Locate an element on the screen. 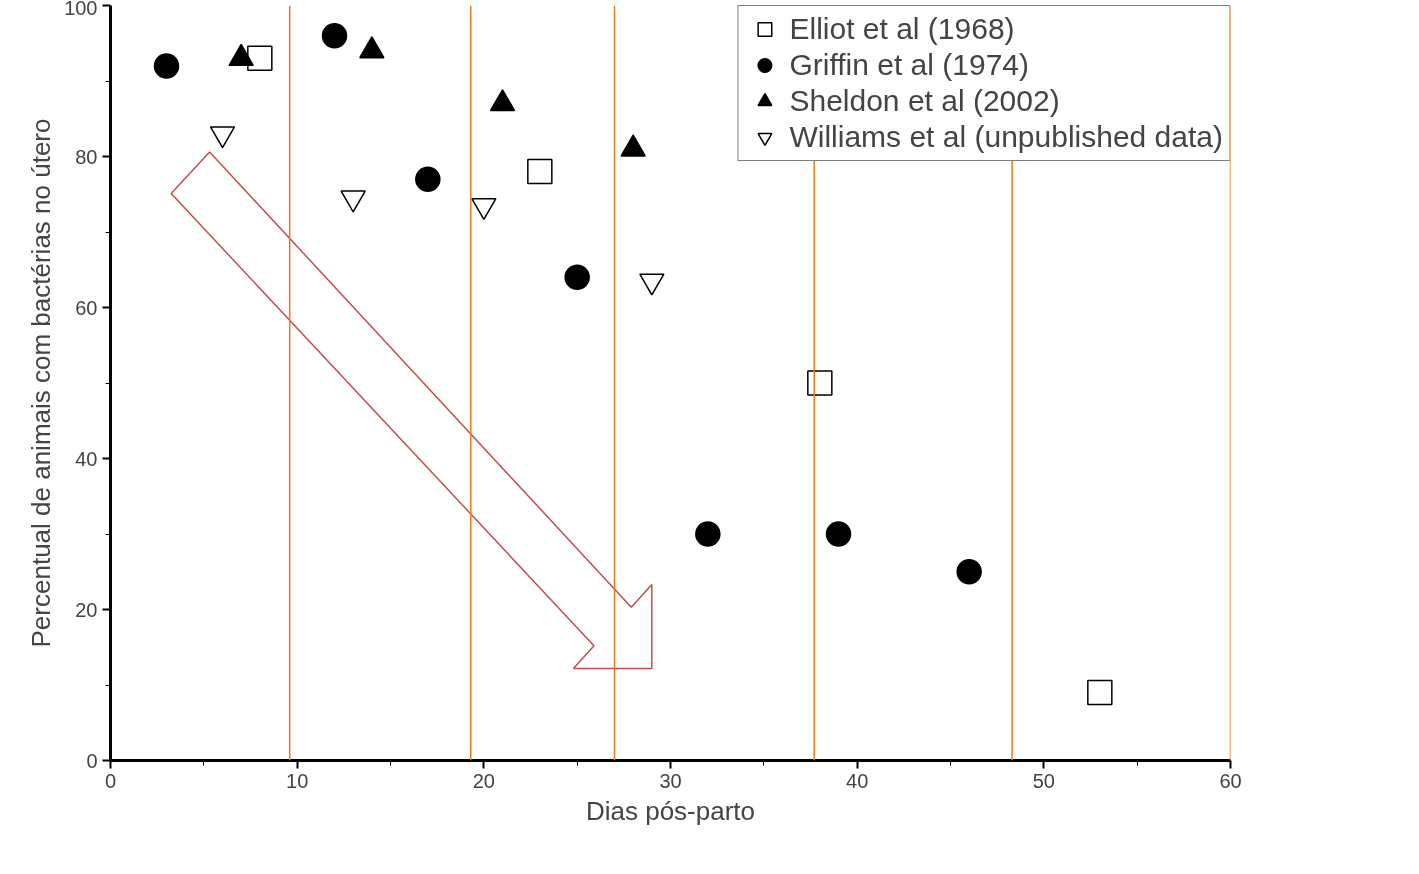 This screenshot has width=1419, height=874. legend-label: Williams et al (unpublished data) is located at coordinates (1006, 137).